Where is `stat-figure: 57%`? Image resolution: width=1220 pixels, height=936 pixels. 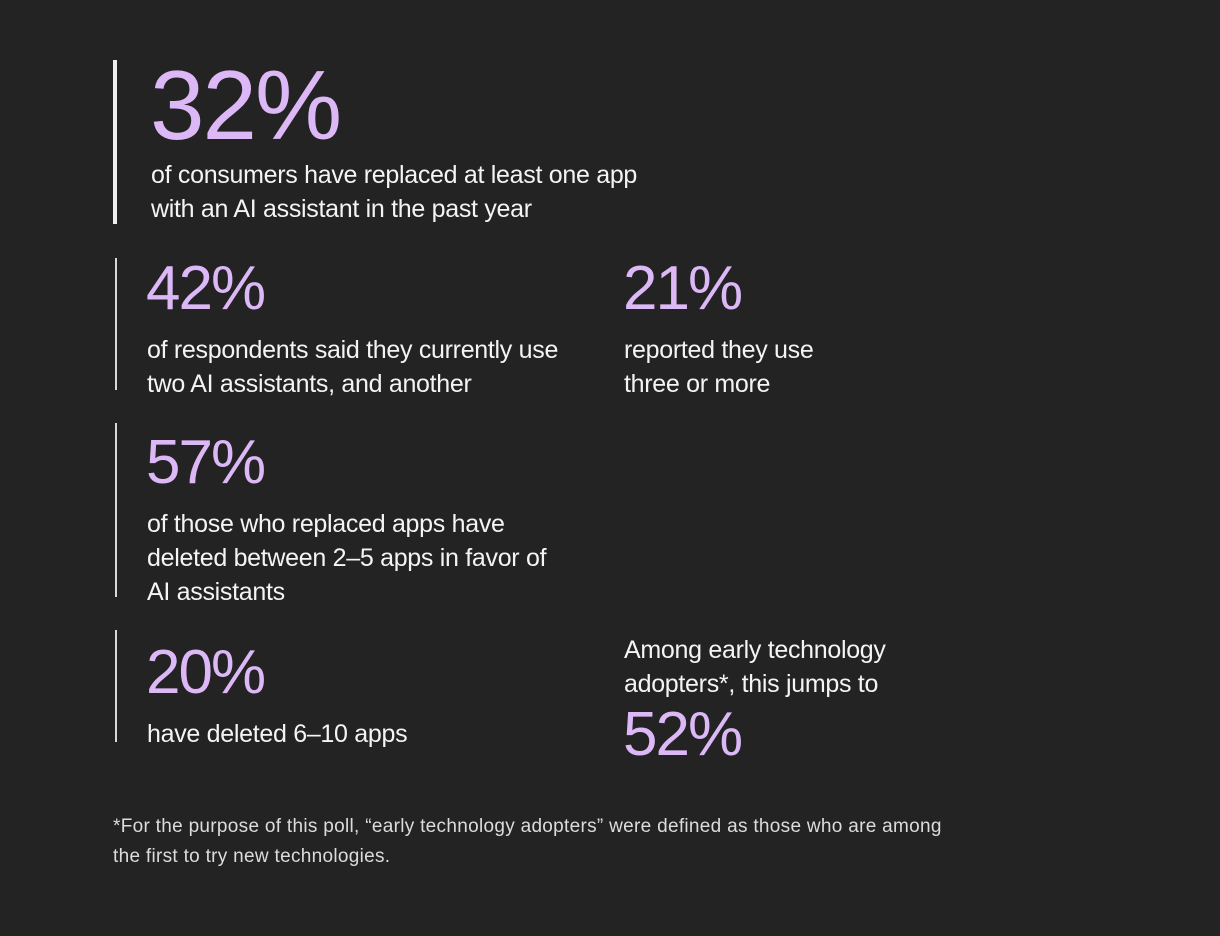
stat-figure: 57% is located at coordinates (206, 462).